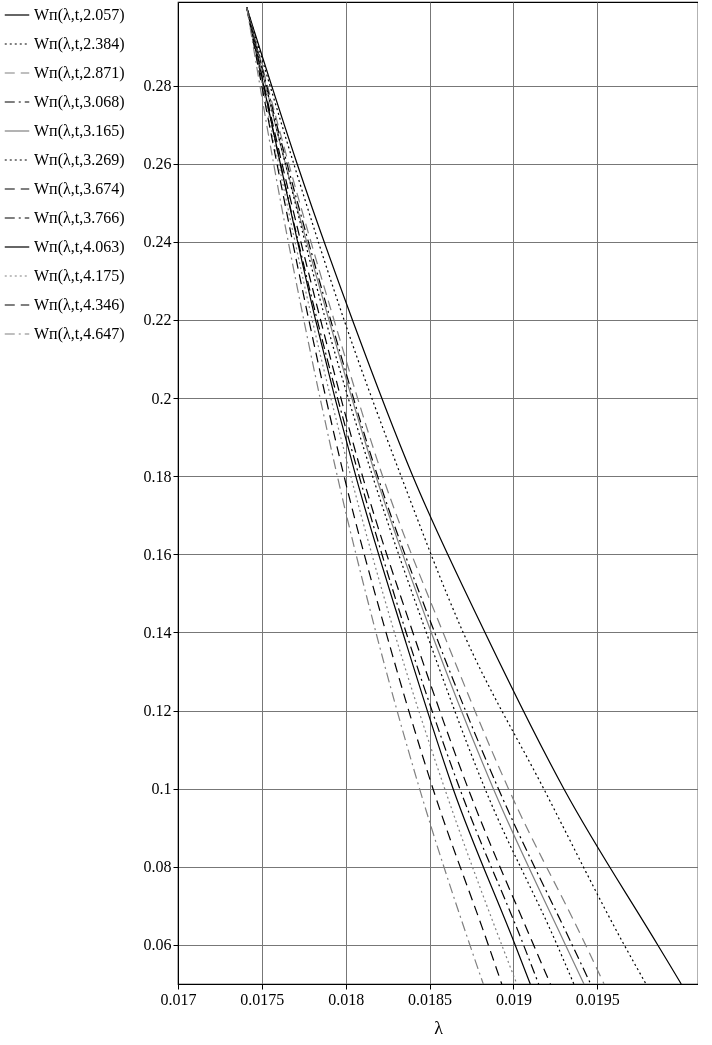  Describe the element at coordinates (157, 476) in the screenshot. I see `y-tick-label: 0.18` at that location.